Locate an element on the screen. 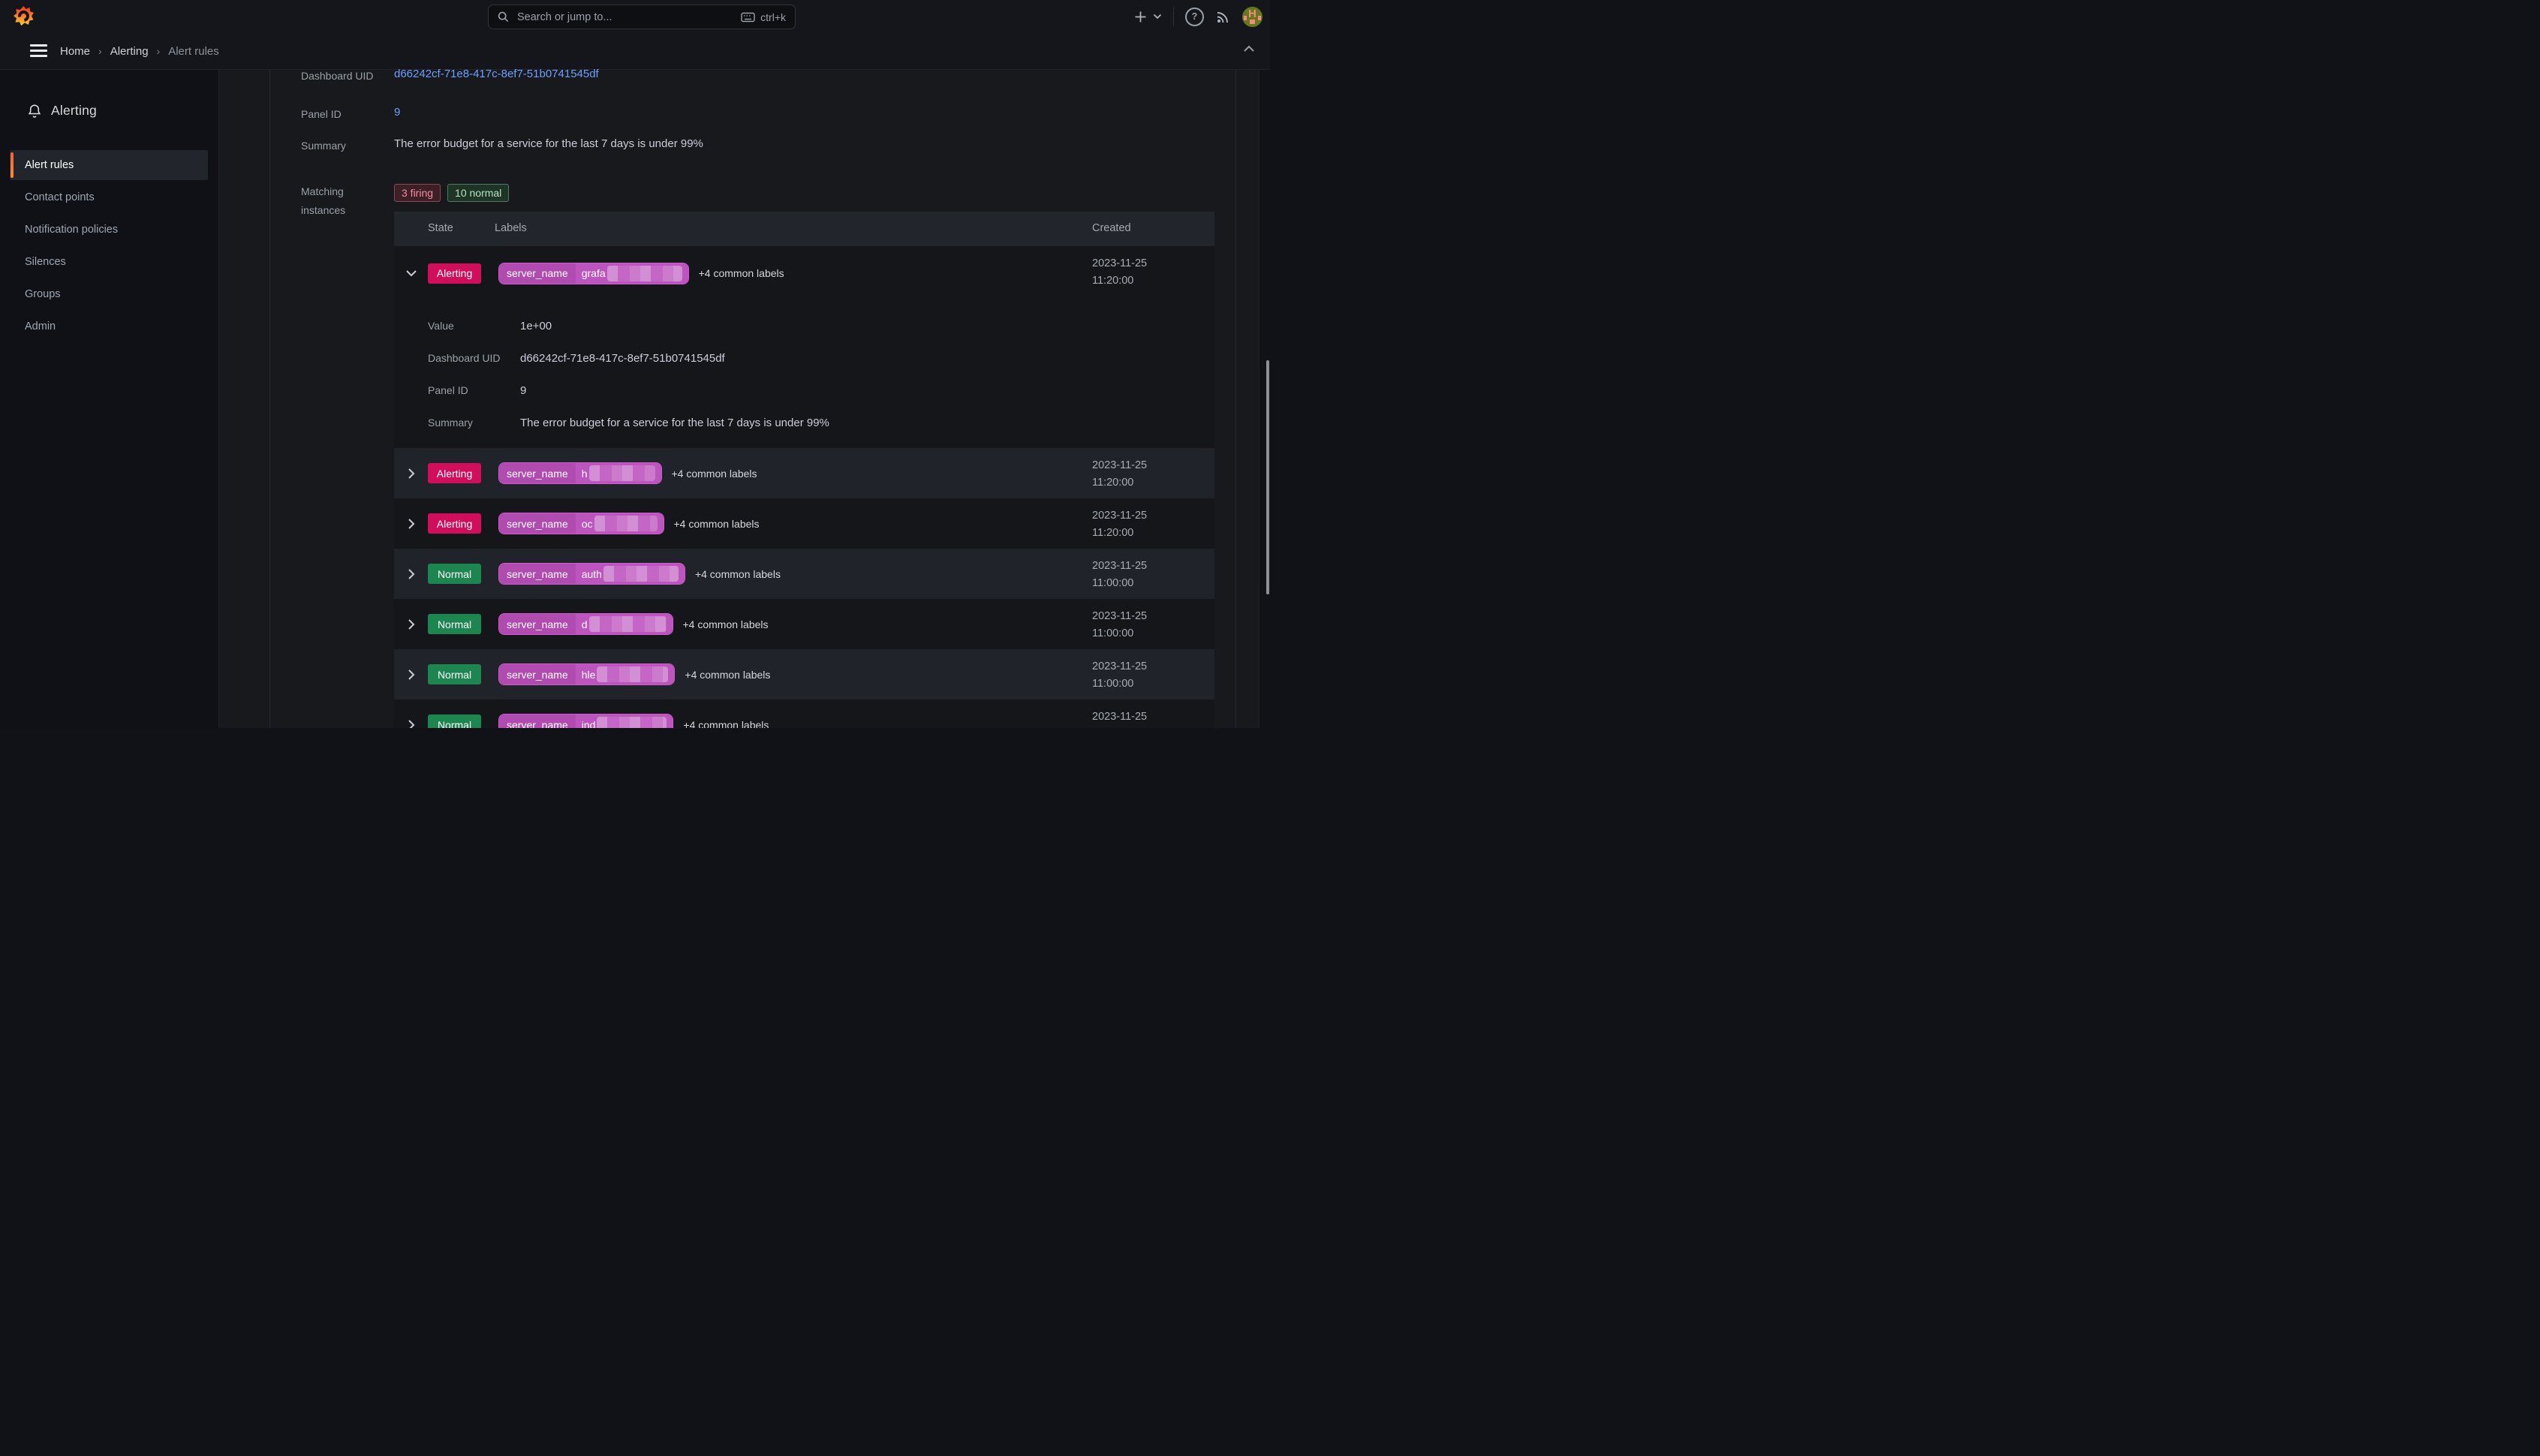 Image resolution: width=2540 pixels, height=1456 pixels. detail-field-link: d66242cf-71e8-417c-8ef7-51b0741545df is located at coordinates (496, 74).